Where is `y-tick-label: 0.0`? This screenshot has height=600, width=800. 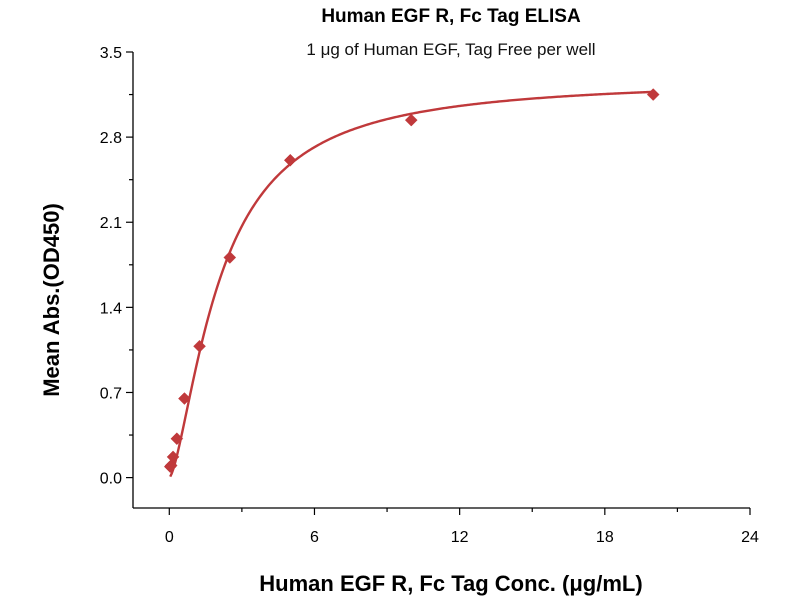 y-tick-label: 0.0 is located at coordinates (111, 479).